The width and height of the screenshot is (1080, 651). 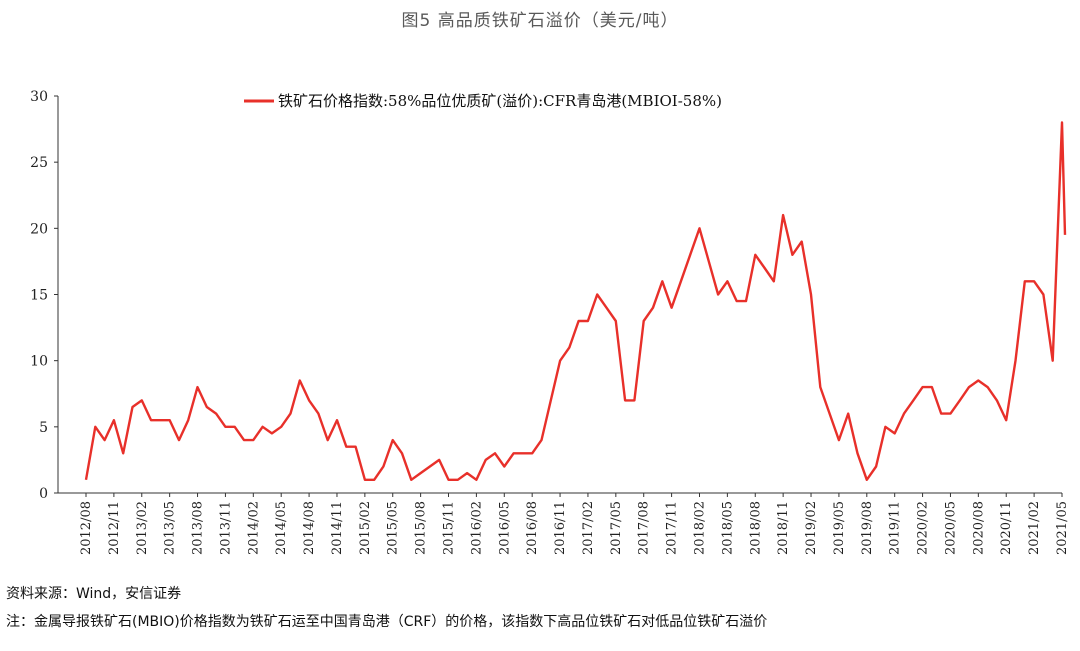 I want to click on y-axis-ticks: 0 5 10 15 20 25 30, so click(x=44, y=295).